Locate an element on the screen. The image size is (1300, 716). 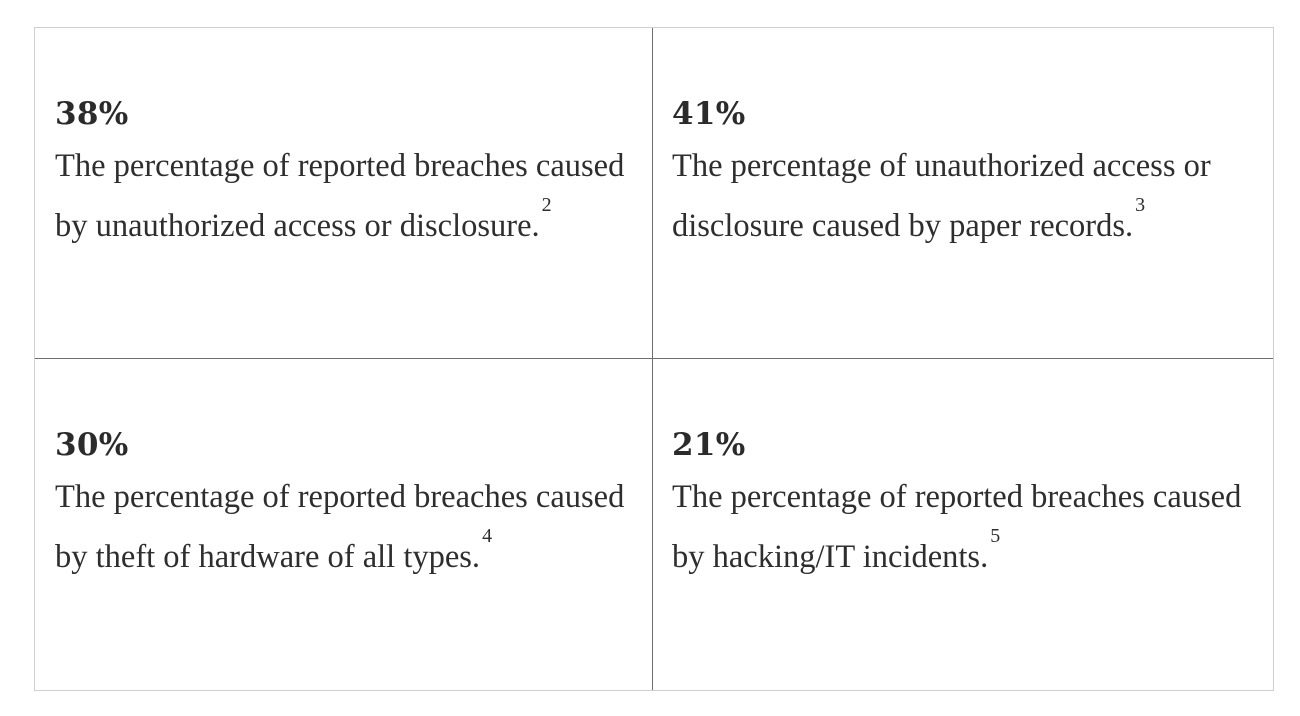
stat-value: 30% is located at coordinates (92, 445).